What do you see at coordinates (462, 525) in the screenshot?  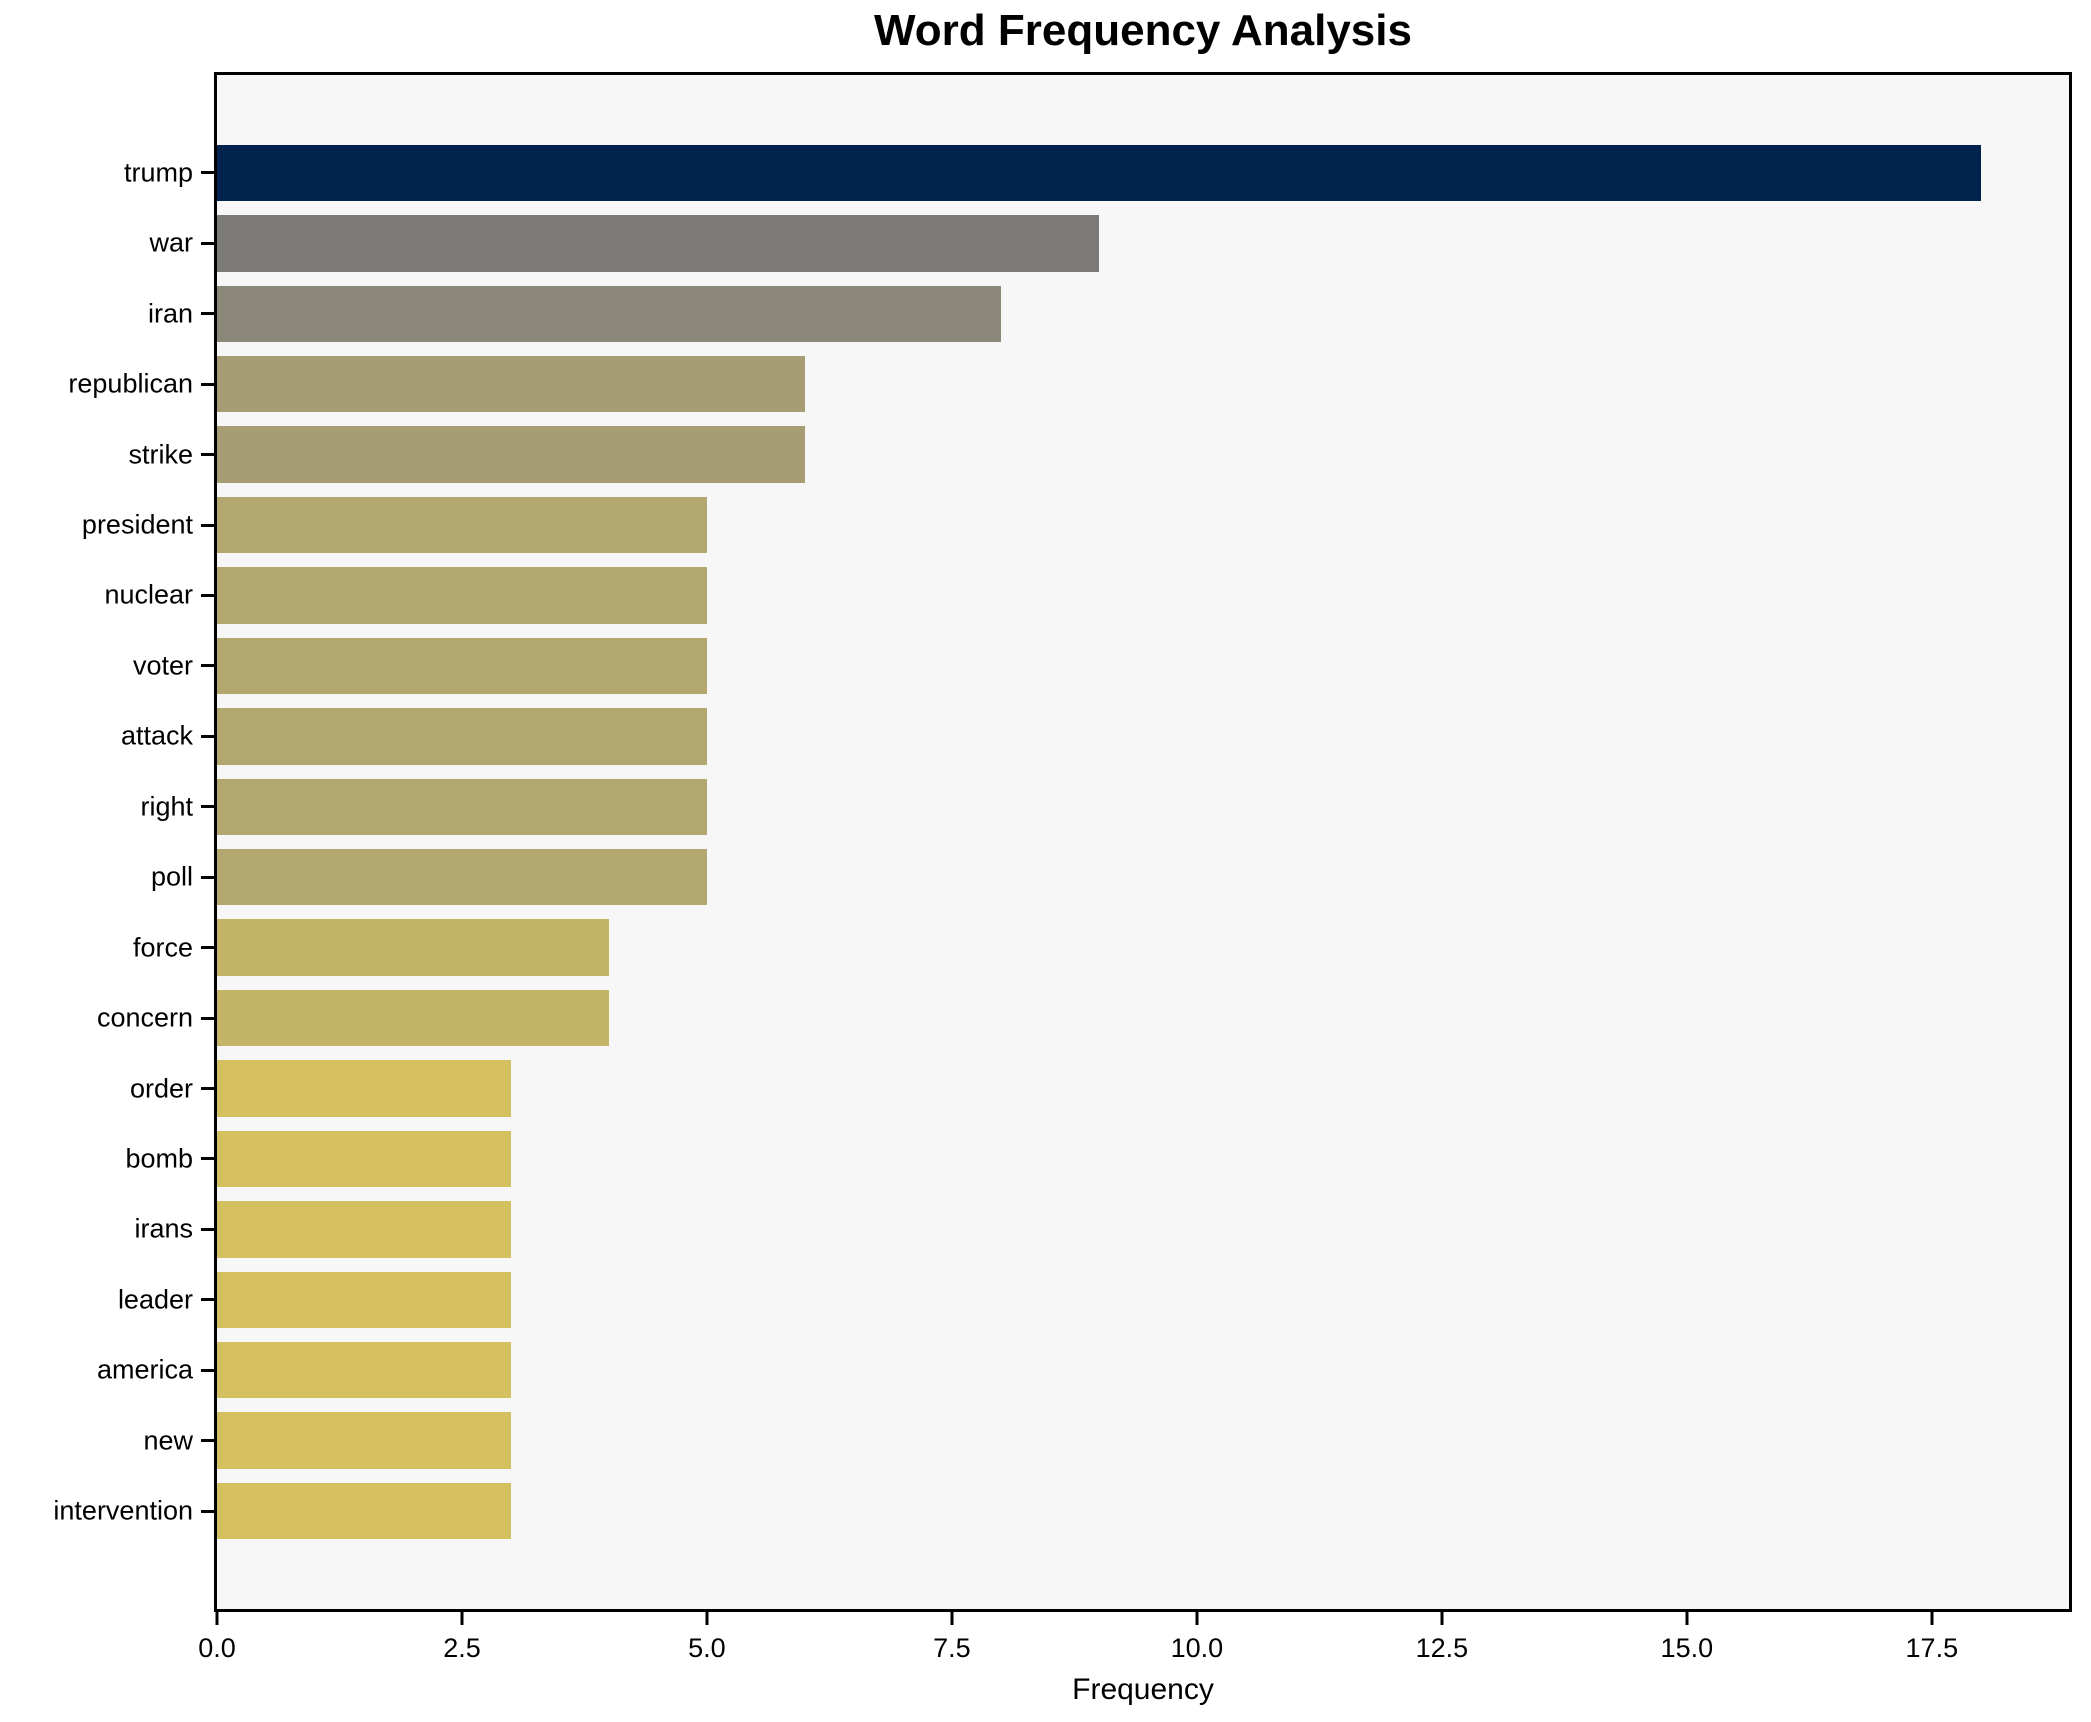 I see `bar-president` at bounding box center [462, 525].